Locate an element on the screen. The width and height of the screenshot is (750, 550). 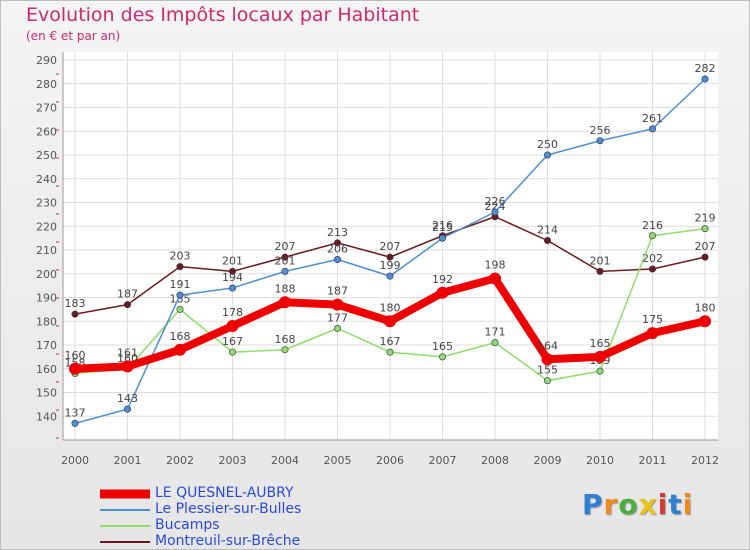
y-tick-label: 260 is located at coordinates (46, 131).